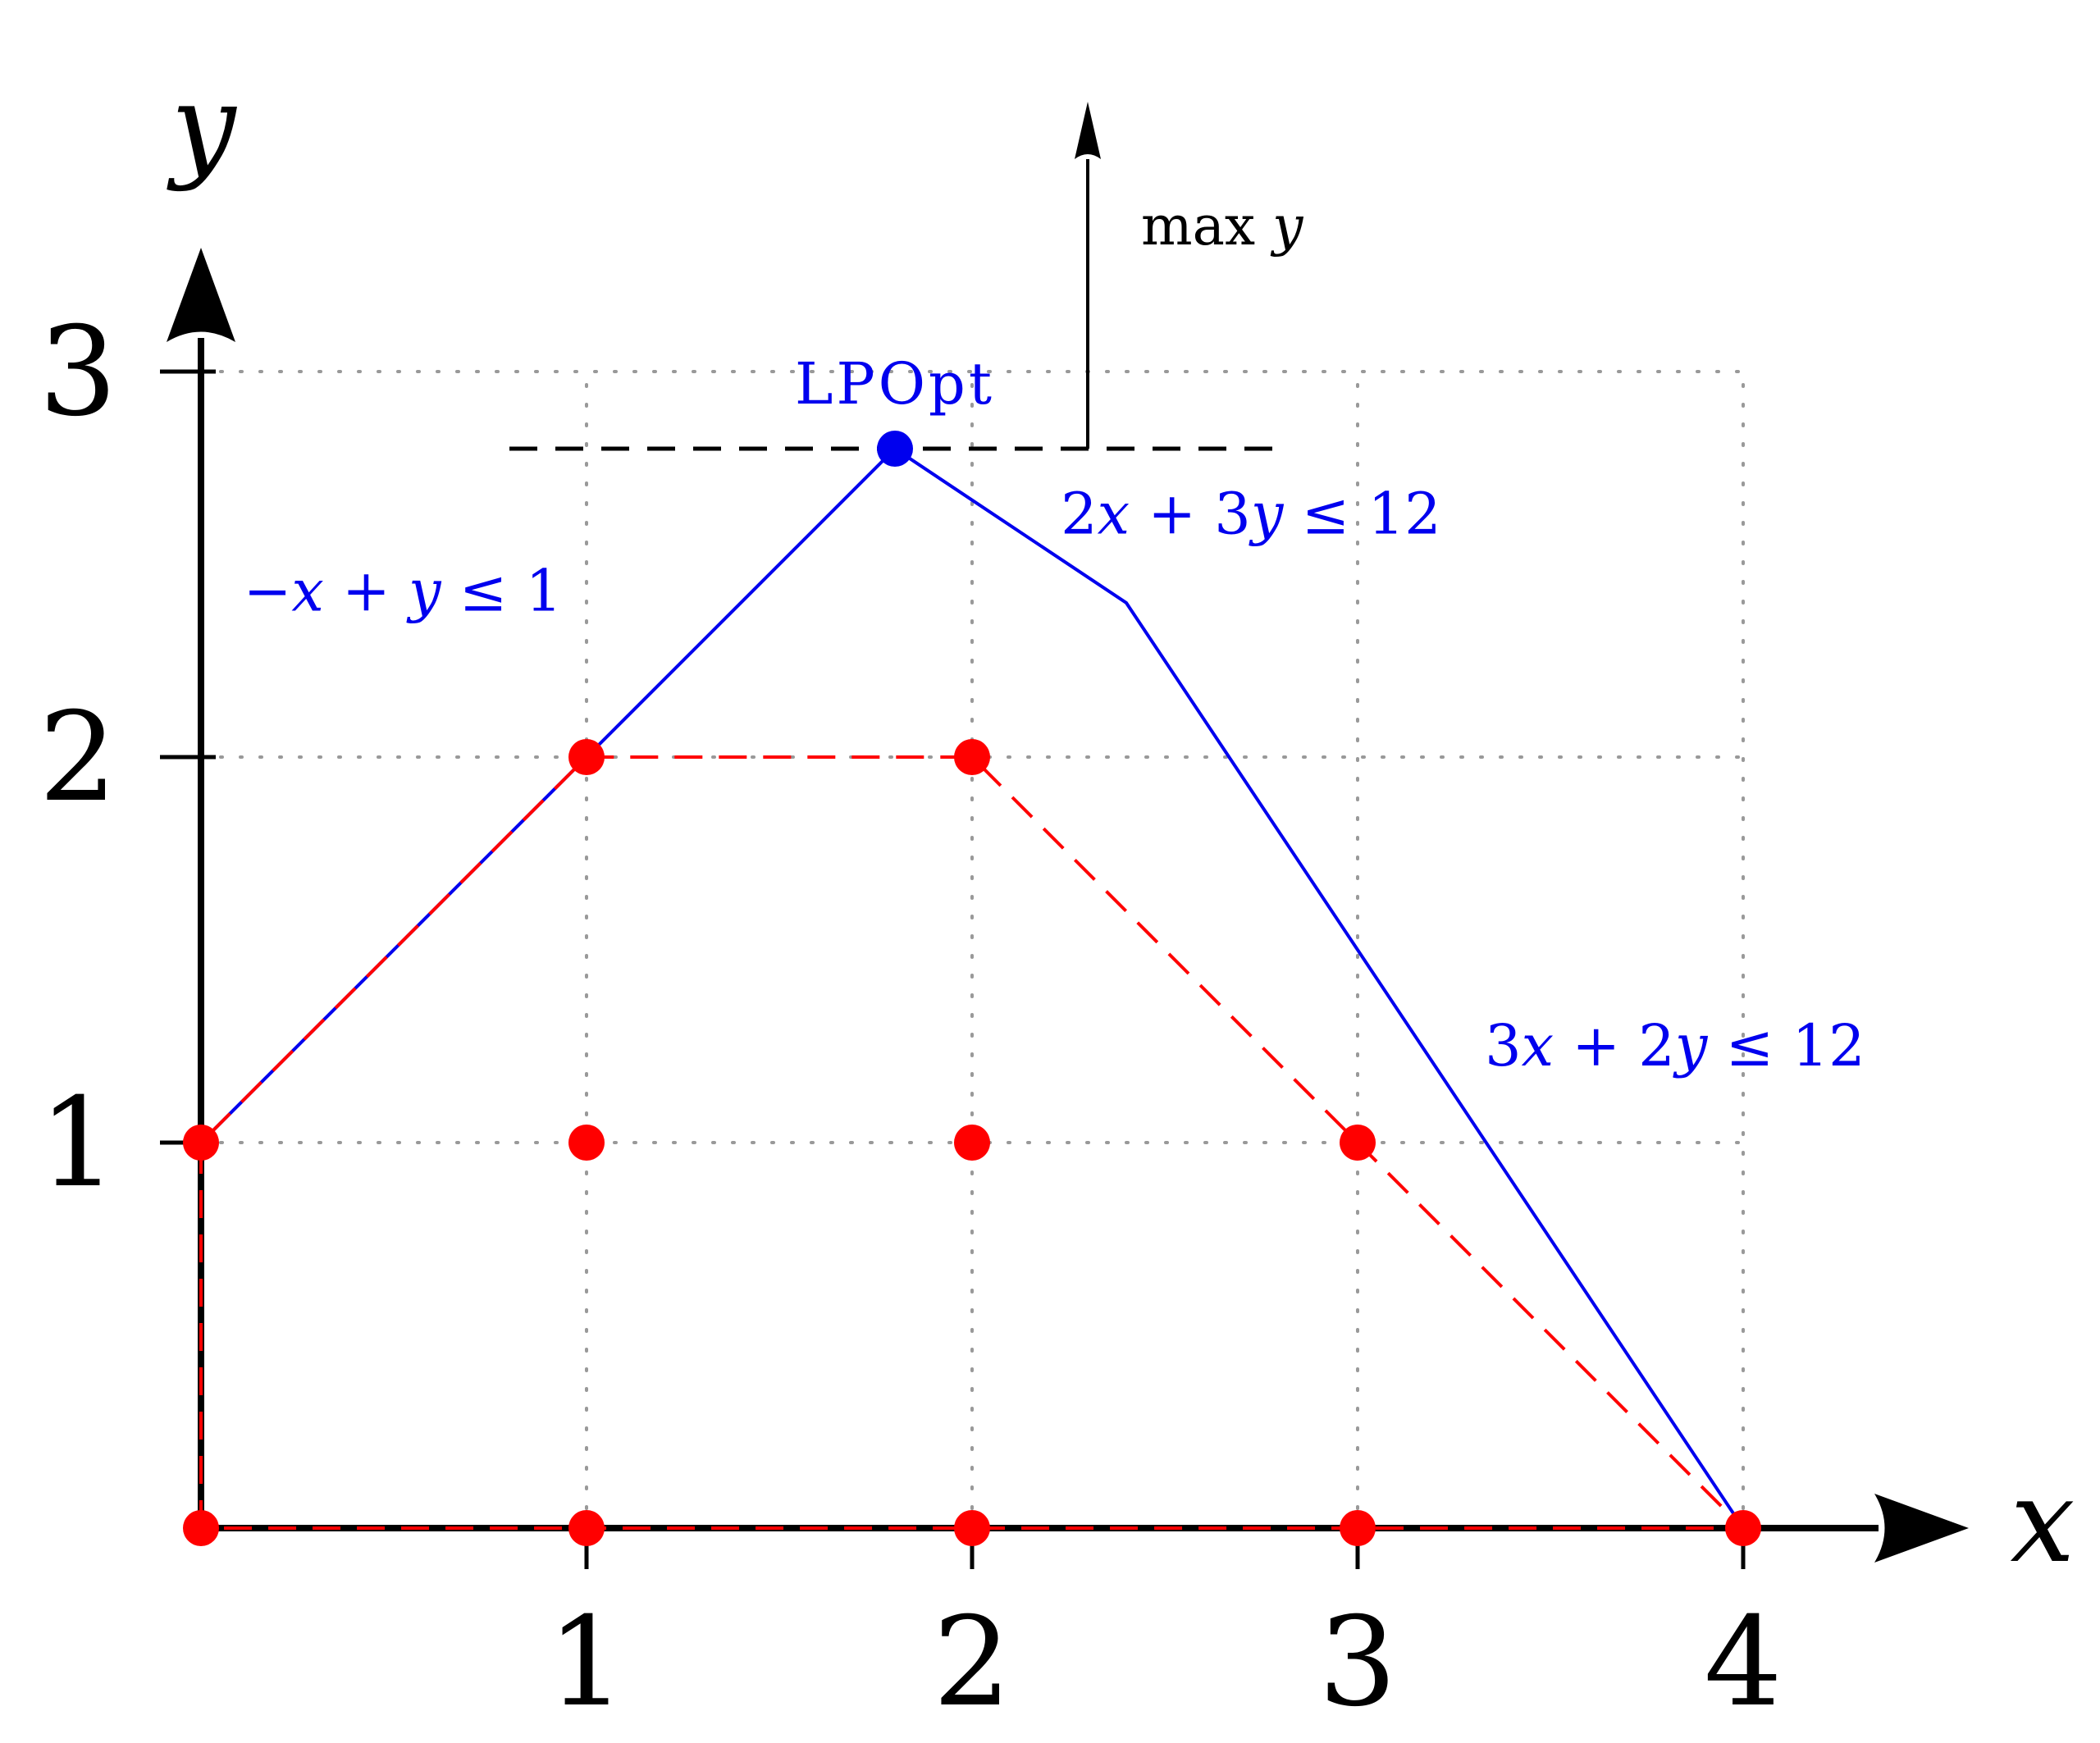  Describe the element at coordinates (895, 383) in the screenshot. I see `lp-optimum-label: LPOpt` at that location.